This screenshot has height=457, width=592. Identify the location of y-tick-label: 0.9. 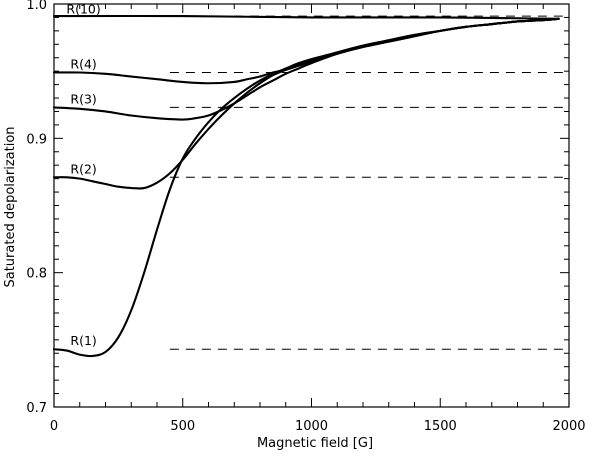
(36, 139).